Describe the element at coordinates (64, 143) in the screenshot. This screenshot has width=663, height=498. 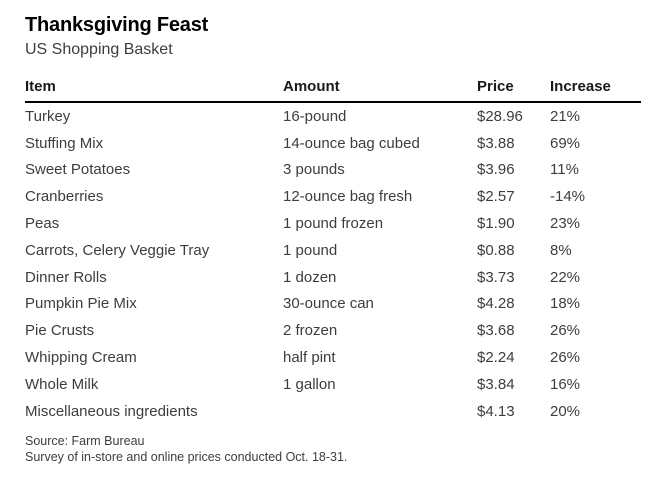
I see `item-cell: Stuffing Mix` at that location.